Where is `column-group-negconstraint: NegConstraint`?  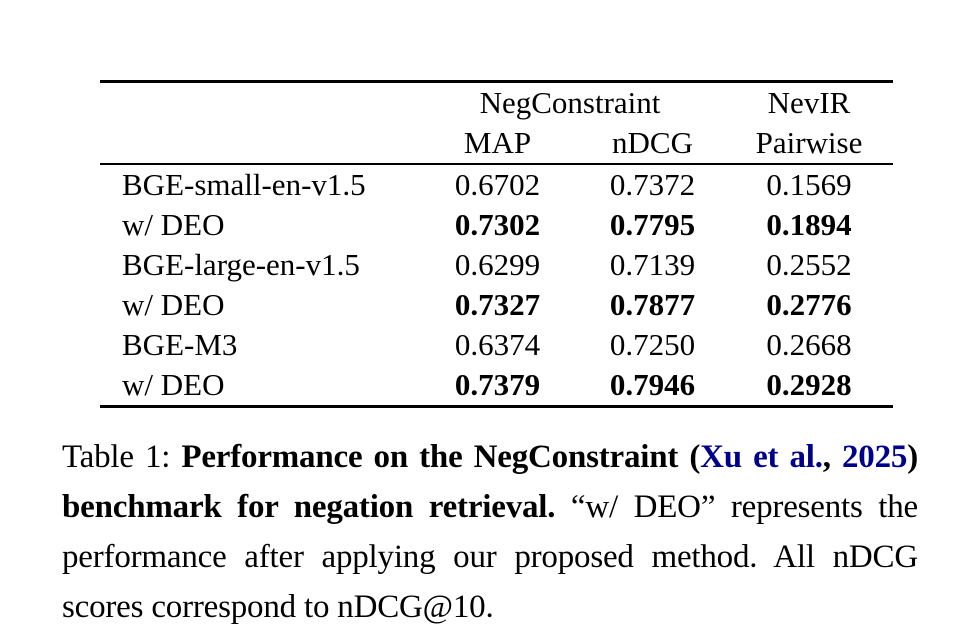
column-group-negconstraint: NegConstraint is located at coordinates (570, 102).